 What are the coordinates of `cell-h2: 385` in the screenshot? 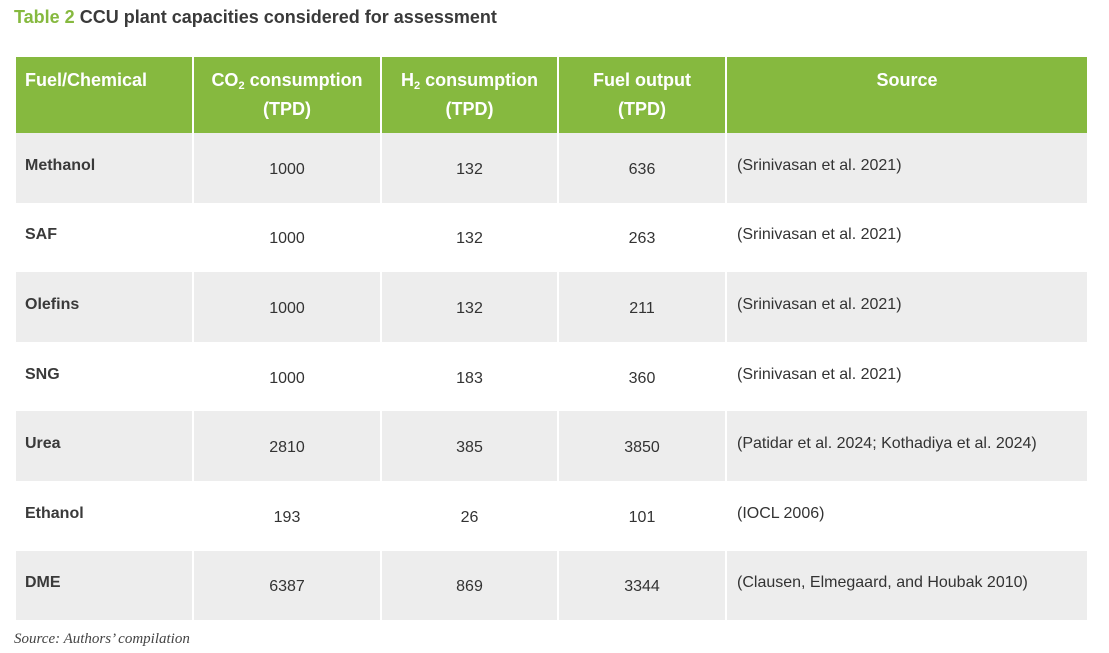 It's located at (469, 446).